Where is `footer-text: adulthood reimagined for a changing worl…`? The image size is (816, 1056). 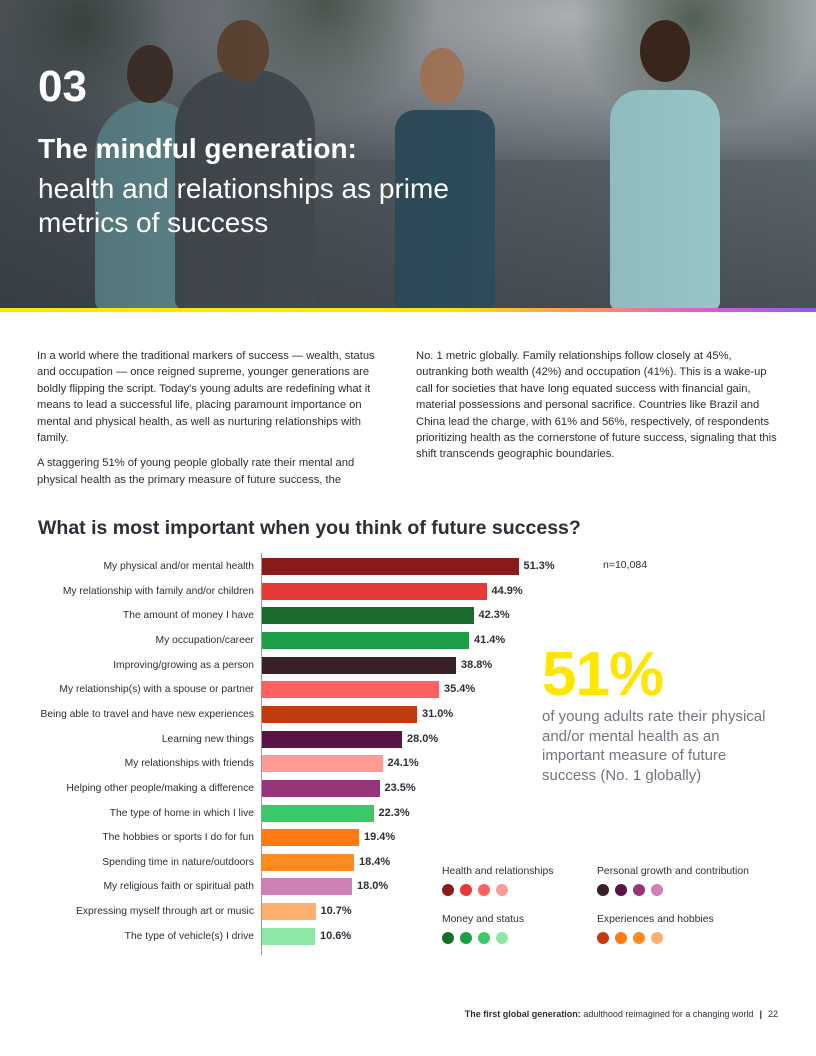
footer-text: adulthood reimagined for a changing worl… is located at coordinates (668, 1014).